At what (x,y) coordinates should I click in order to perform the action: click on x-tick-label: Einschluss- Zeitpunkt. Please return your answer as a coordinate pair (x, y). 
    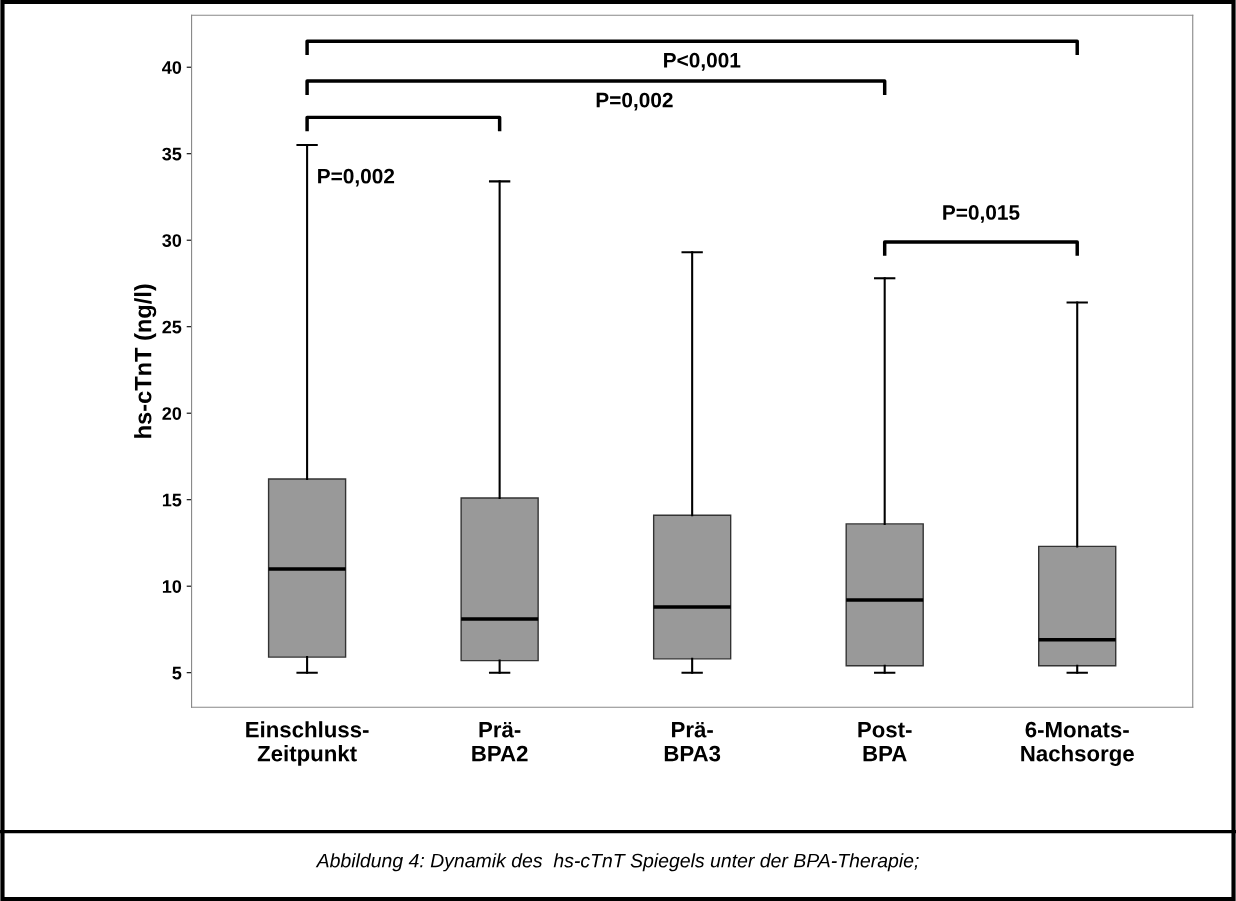
    Looking at the image, I should click on (307, 743).